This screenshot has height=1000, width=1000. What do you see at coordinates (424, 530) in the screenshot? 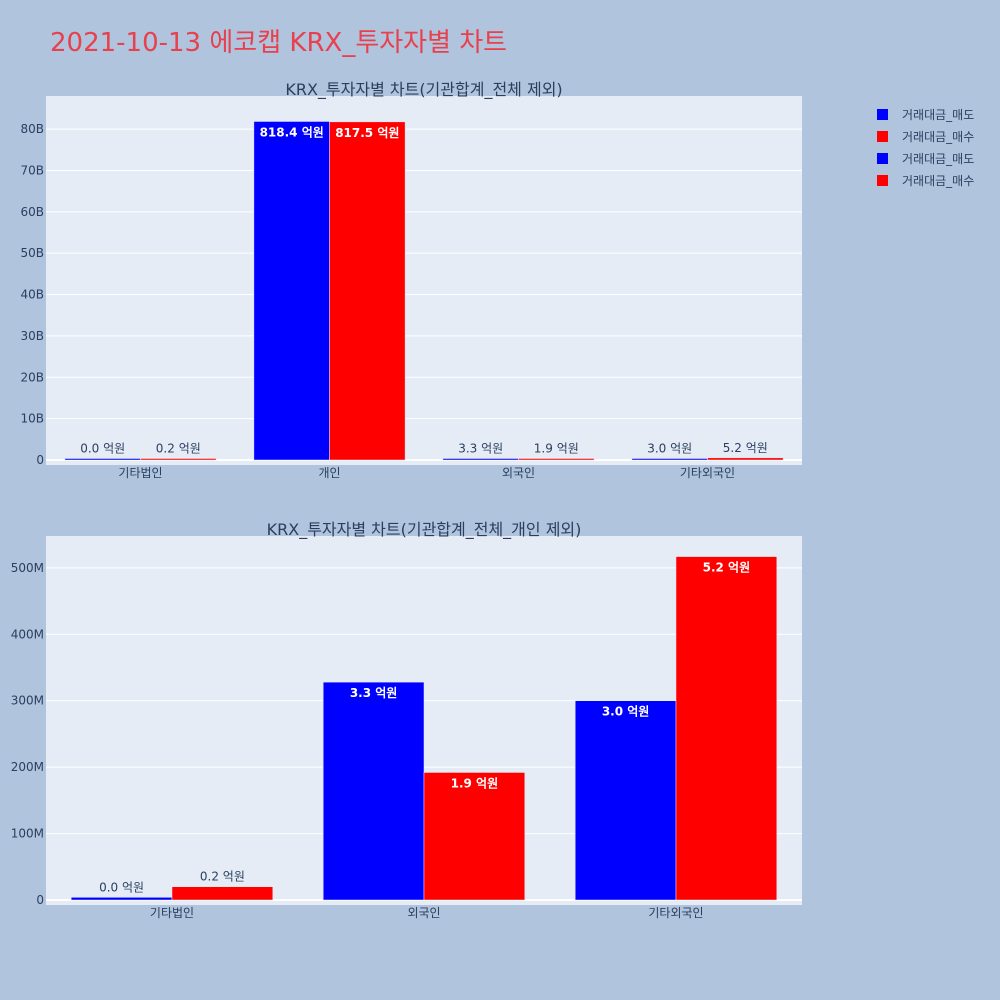
I see `chart-title: KRX_투자자별 차트(기관합계_전체_개인 제외)` at bounding box center [424, 530].